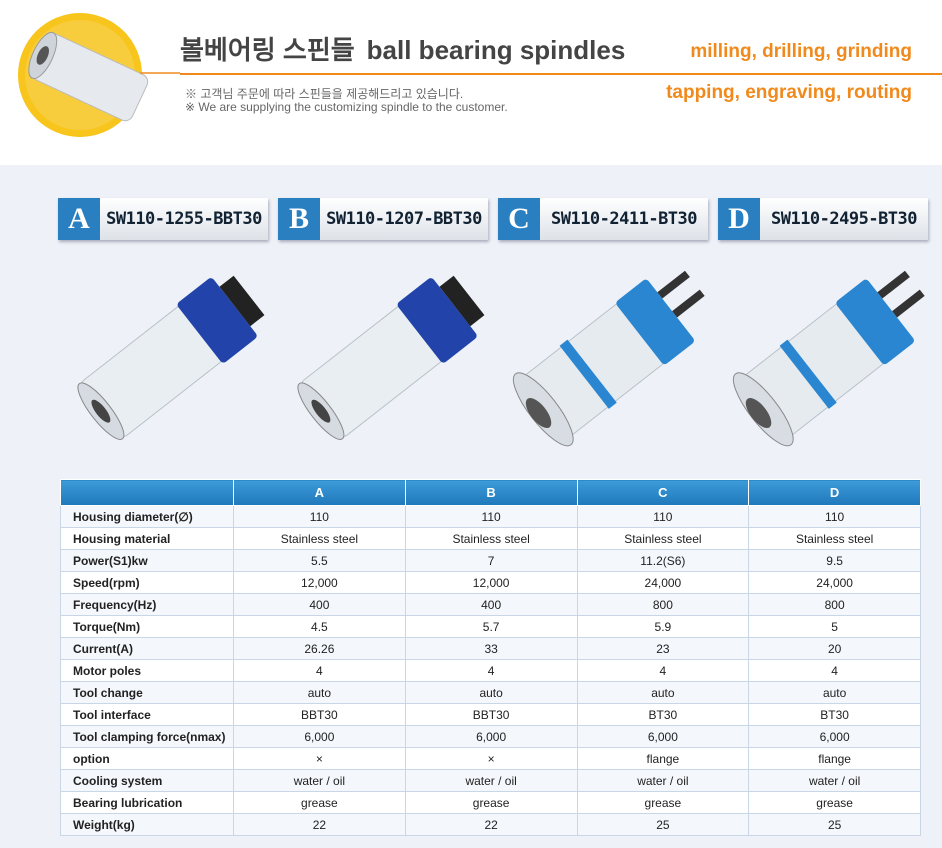 The image size is (942, 848). I want to click on spec-row: Speed(rpm) 12,000 12,000 24,000 24,000, so click(490, 582).